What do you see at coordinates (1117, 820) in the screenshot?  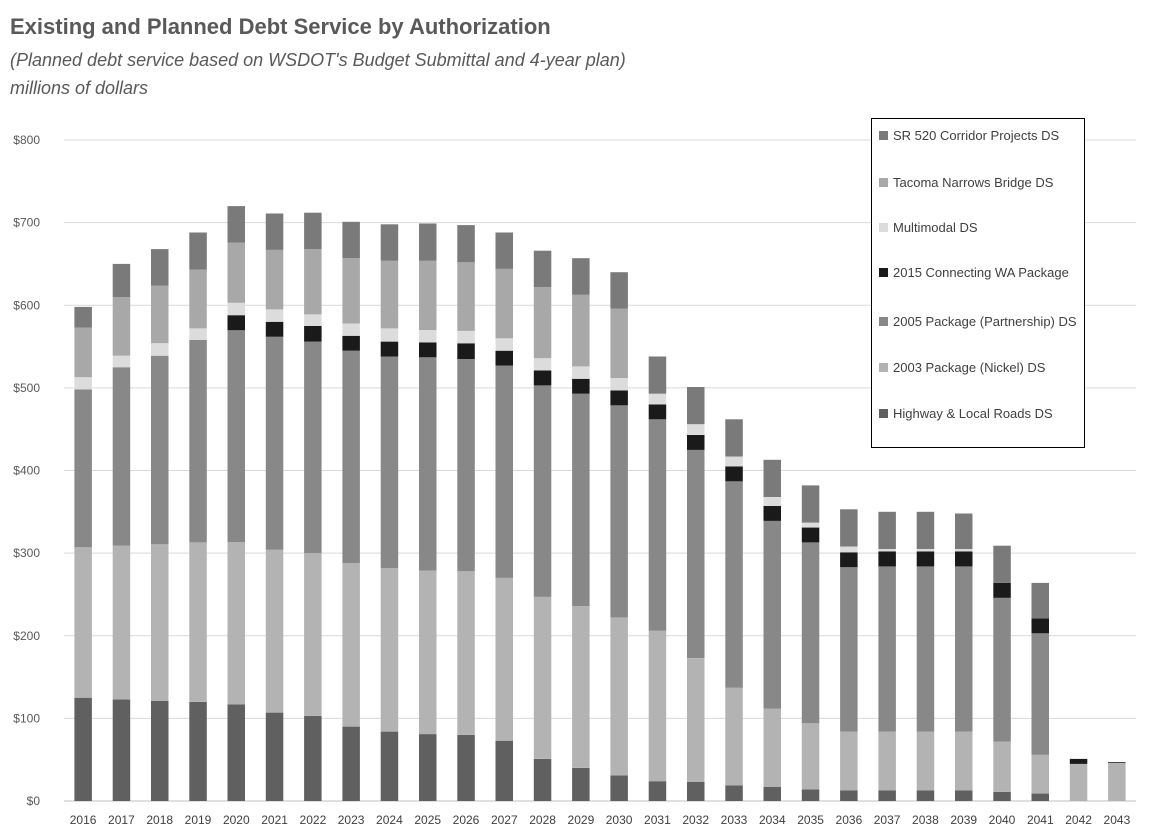 I see `x-tick-label: 2043` at bounding box center [1117, 820].